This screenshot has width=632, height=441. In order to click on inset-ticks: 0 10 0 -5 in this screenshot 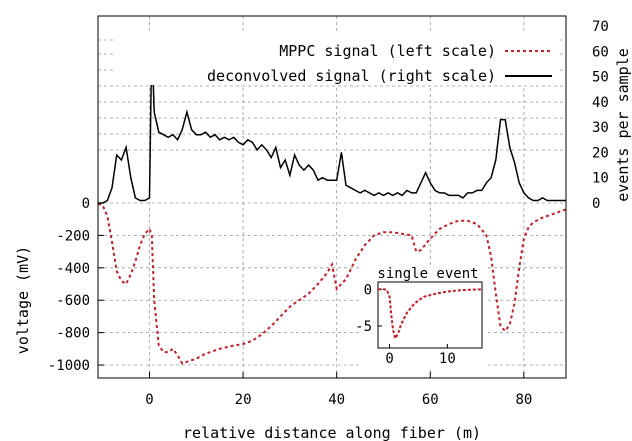, I will do `click(405, 324)`.